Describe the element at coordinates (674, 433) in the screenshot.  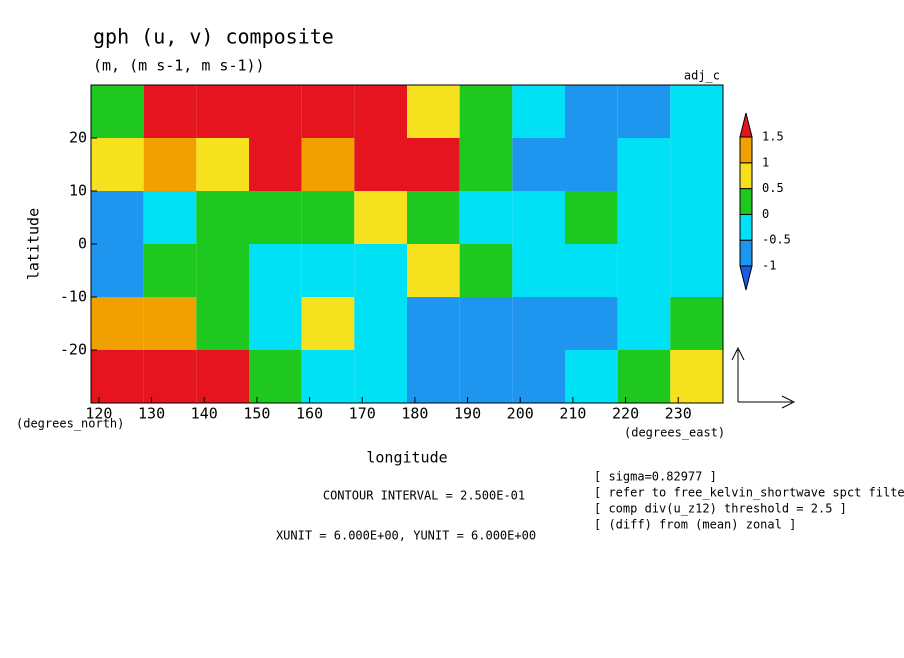
I see `x-units: (degrees_east)` at that location.